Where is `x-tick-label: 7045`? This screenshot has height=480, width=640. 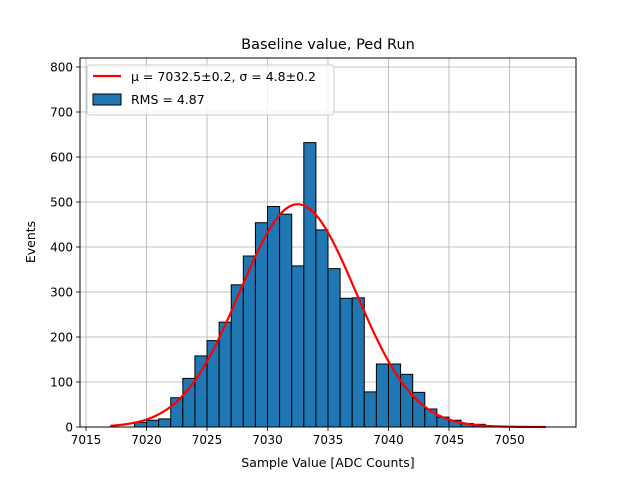 x-tick-label: 7045 is located at coordinates (449, 440).